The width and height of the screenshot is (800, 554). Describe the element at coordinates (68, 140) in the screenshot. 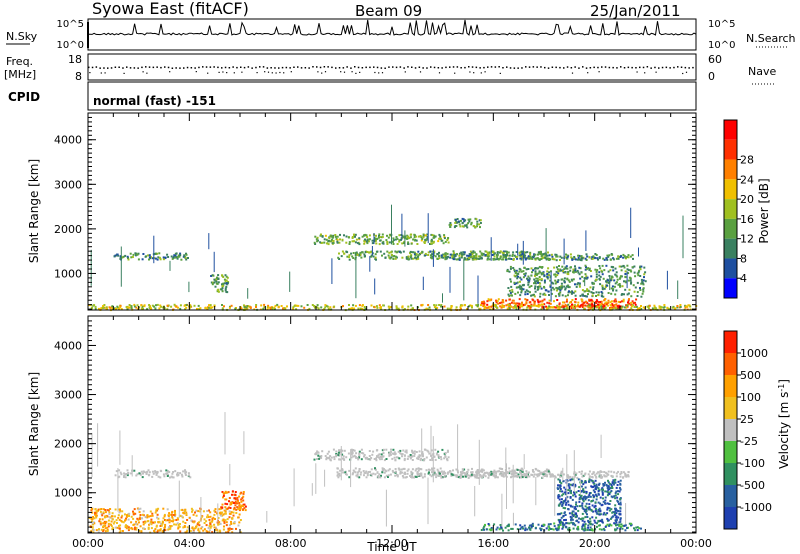

I see `y-tick-label: 4000` at that location.